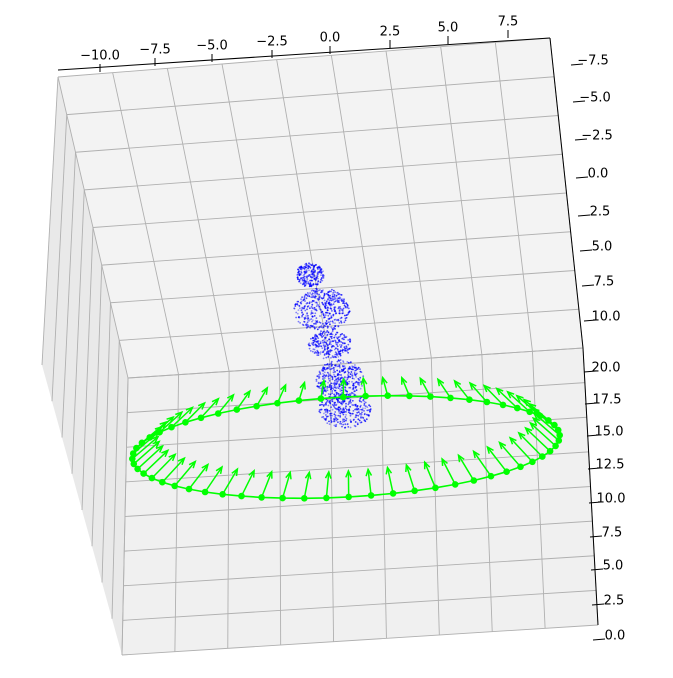  I want to click on y-tick-label: 7.5, so click(604, 282).